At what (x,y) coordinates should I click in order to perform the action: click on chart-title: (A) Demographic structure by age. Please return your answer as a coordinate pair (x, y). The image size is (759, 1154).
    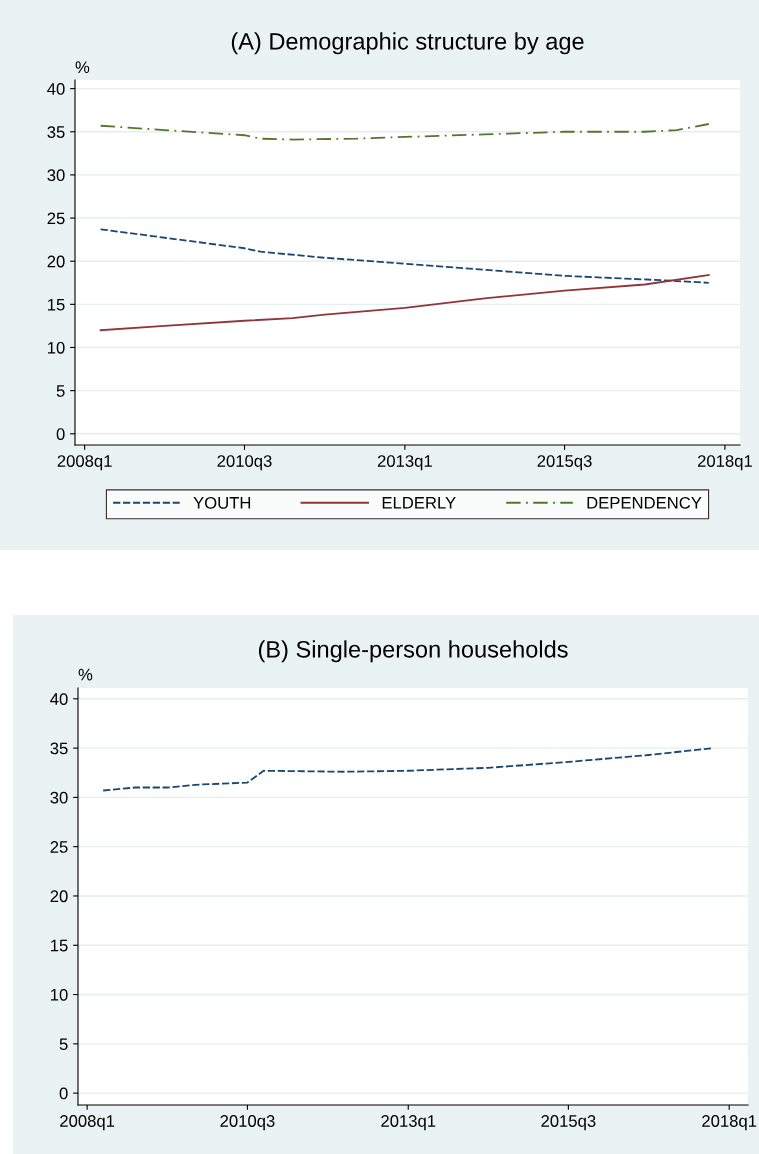
    Looking at the image, I should click on (407, 43).